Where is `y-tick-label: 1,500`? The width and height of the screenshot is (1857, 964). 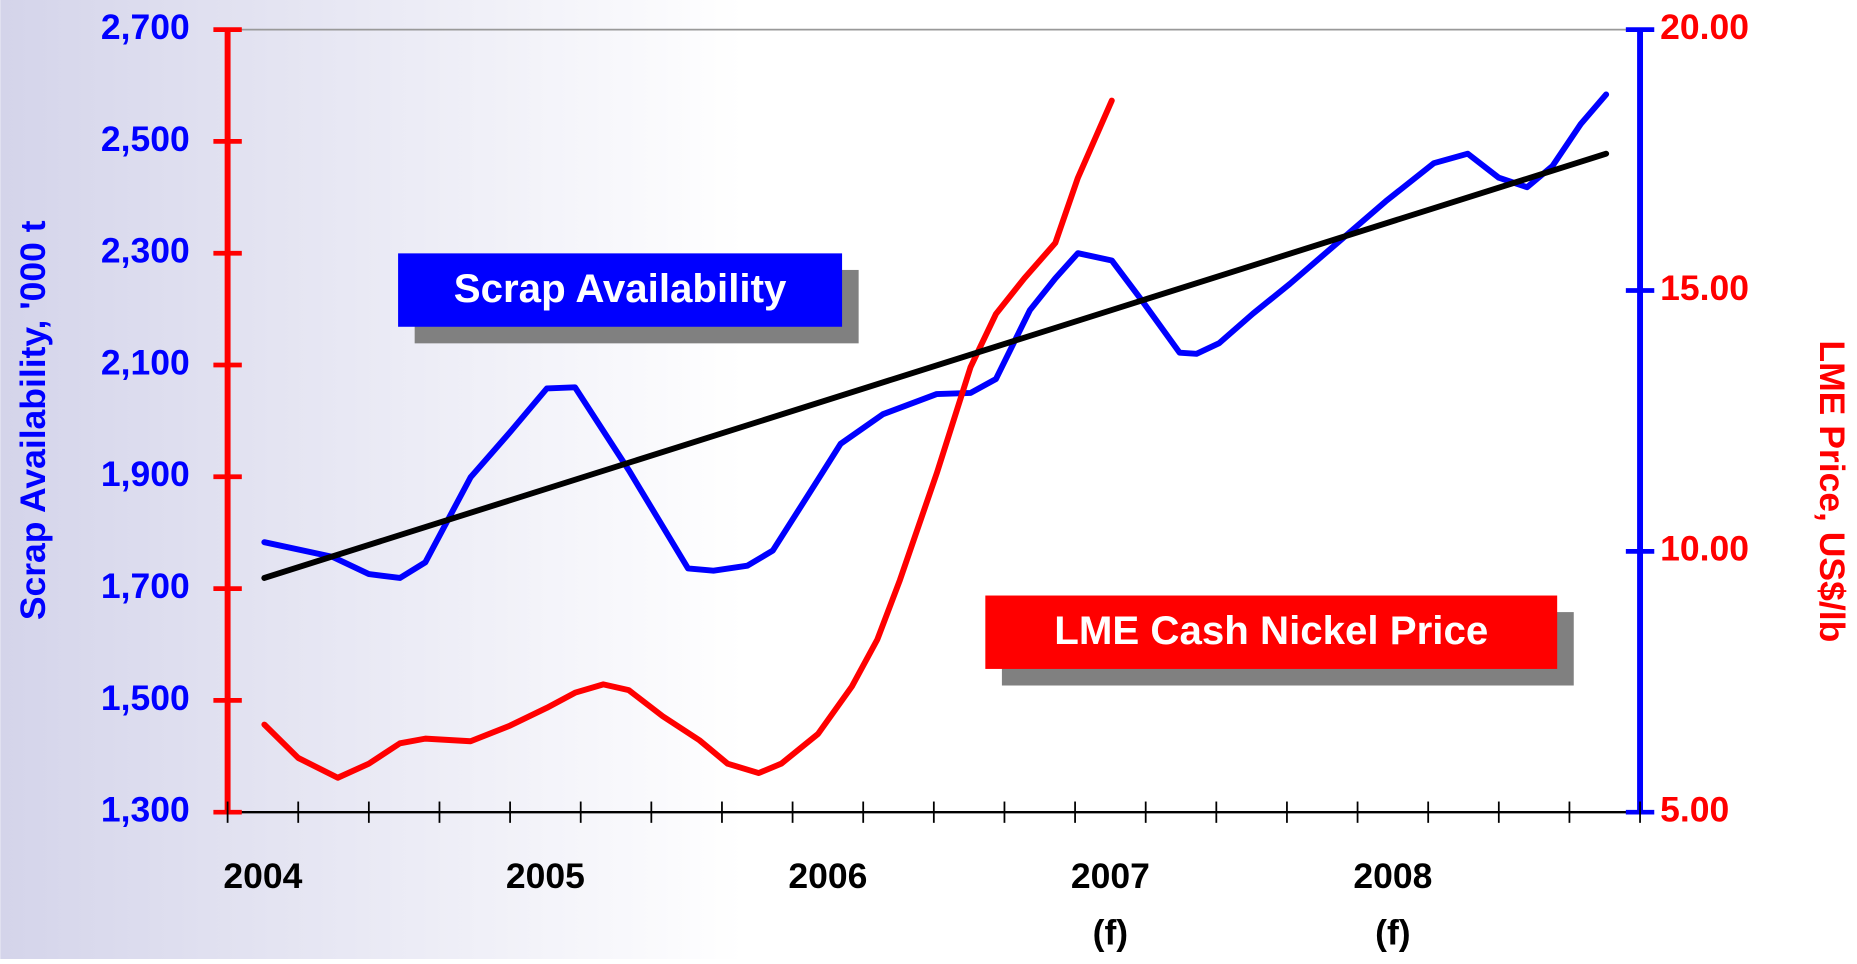 y-tick-label: 1,500 is located at coordinates (145, 698).